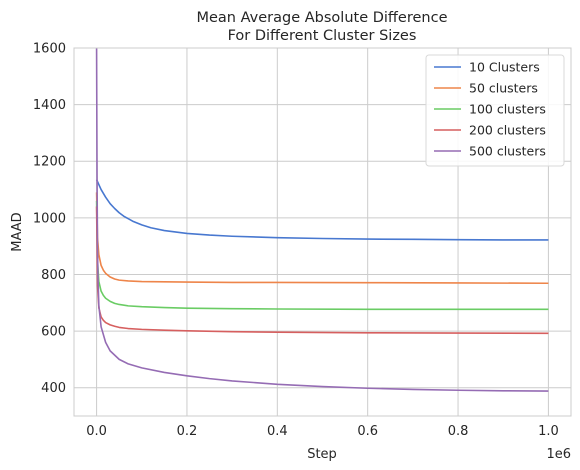  What do you see at coordinates (507, 109) in the screenshot?
I see `legend-label: 100 clusters` at bounding box center [507, 109].